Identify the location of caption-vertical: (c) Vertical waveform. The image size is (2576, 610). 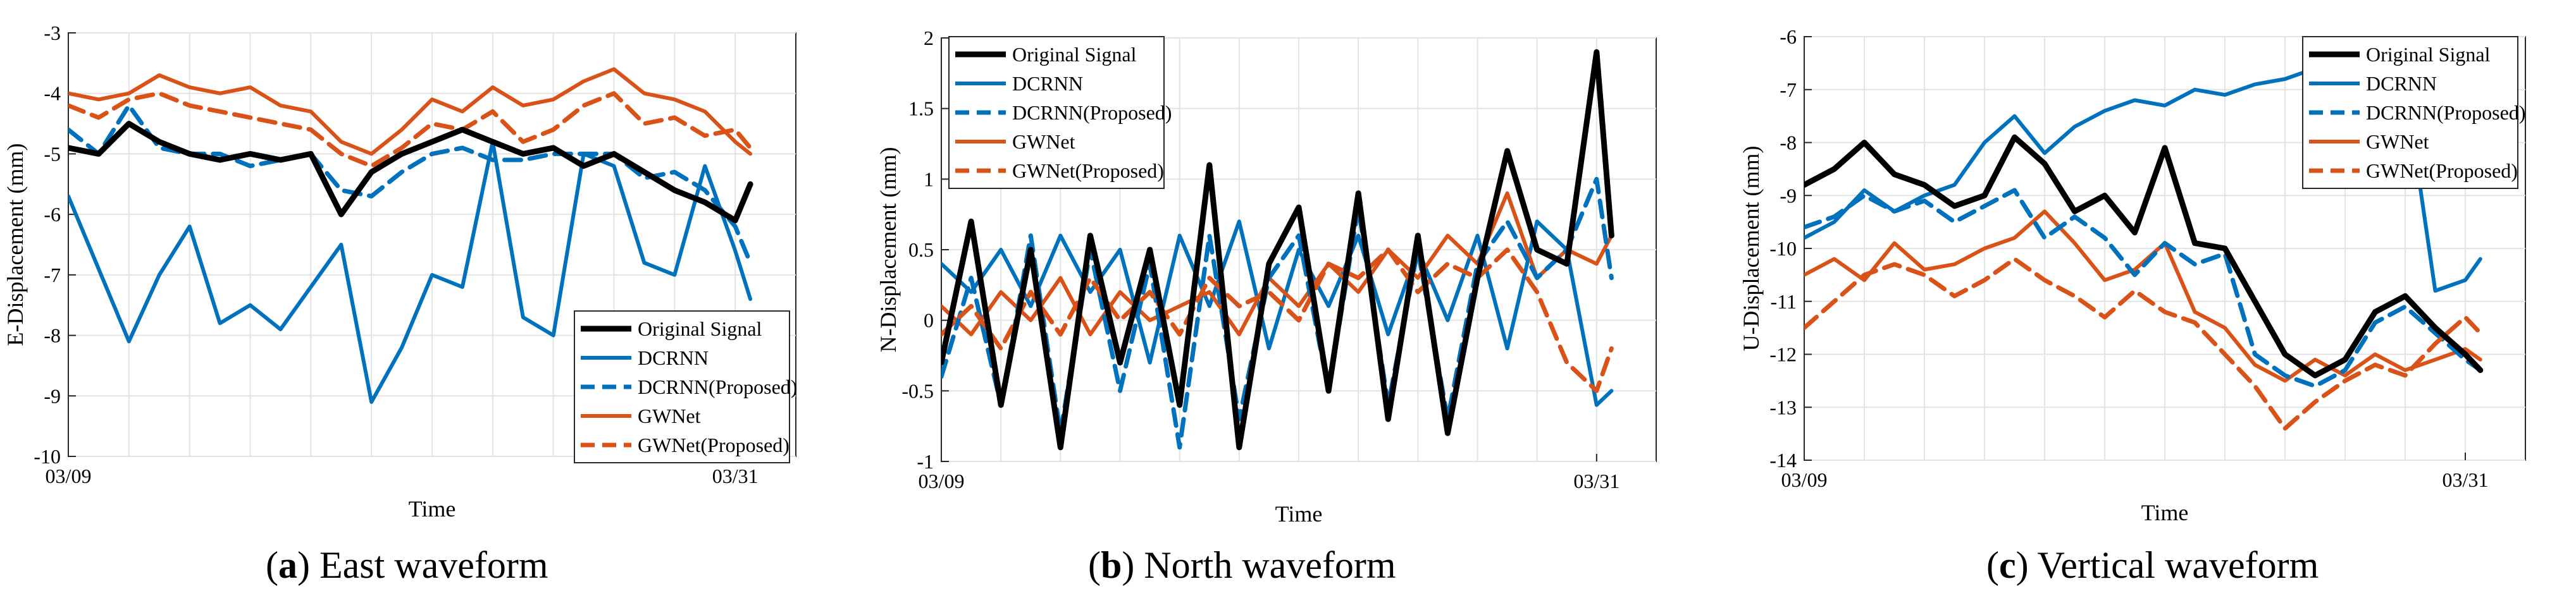
(2152, 565).